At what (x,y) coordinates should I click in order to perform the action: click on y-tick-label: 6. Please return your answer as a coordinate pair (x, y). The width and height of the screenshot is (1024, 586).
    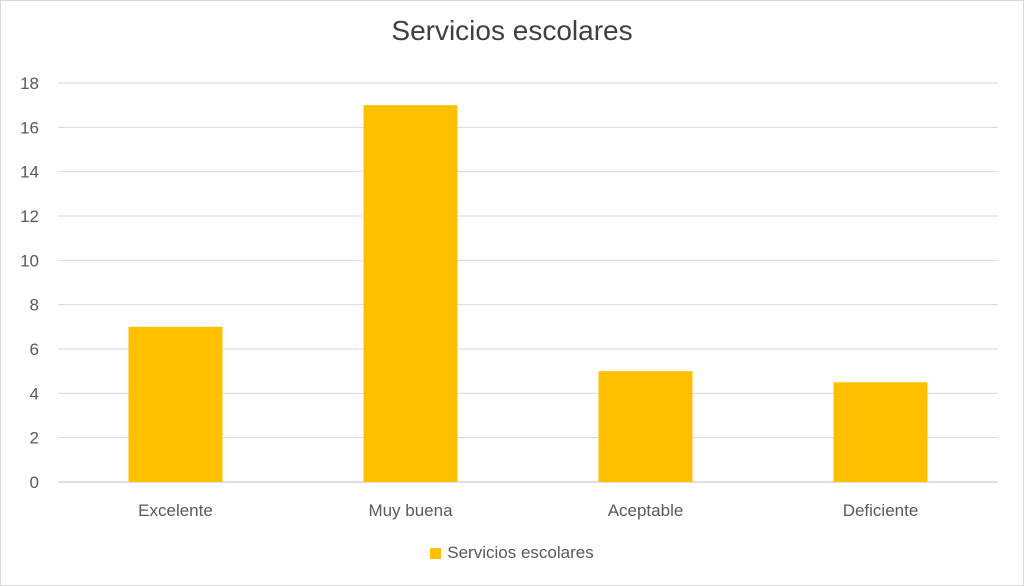
    Looking at the image, I should click on (34, 349).